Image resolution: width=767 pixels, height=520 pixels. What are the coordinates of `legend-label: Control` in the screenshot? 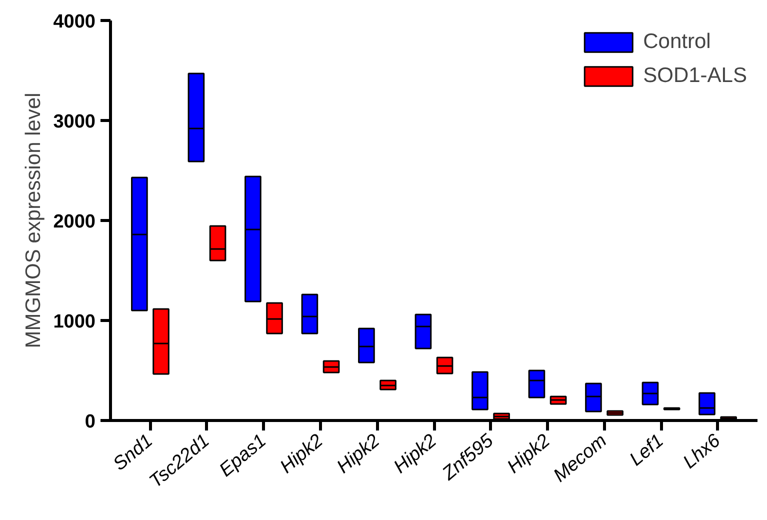 It's located at (677, 42).